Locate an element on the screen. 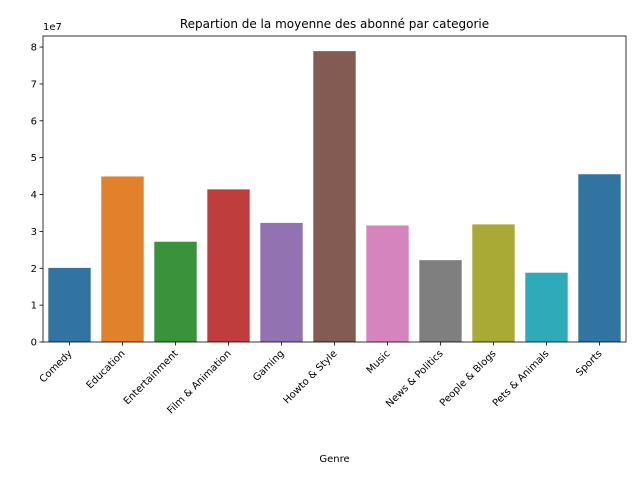  bar-pets-animals is located at coordinates (546, 307).